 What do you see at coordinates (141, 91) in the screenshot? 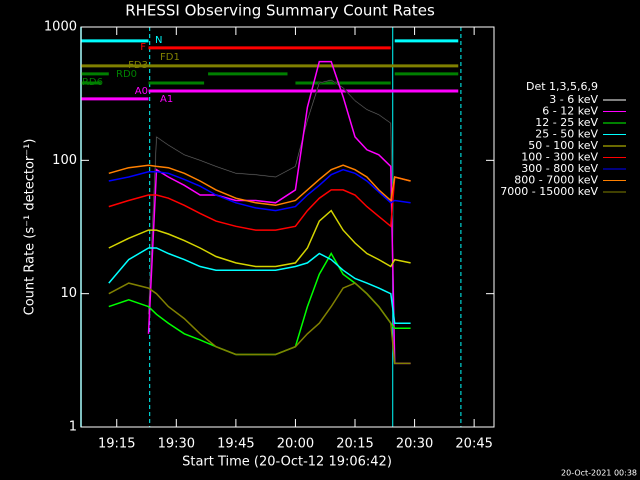
I see `flag-label: A0` at bounding box center [141, 91].